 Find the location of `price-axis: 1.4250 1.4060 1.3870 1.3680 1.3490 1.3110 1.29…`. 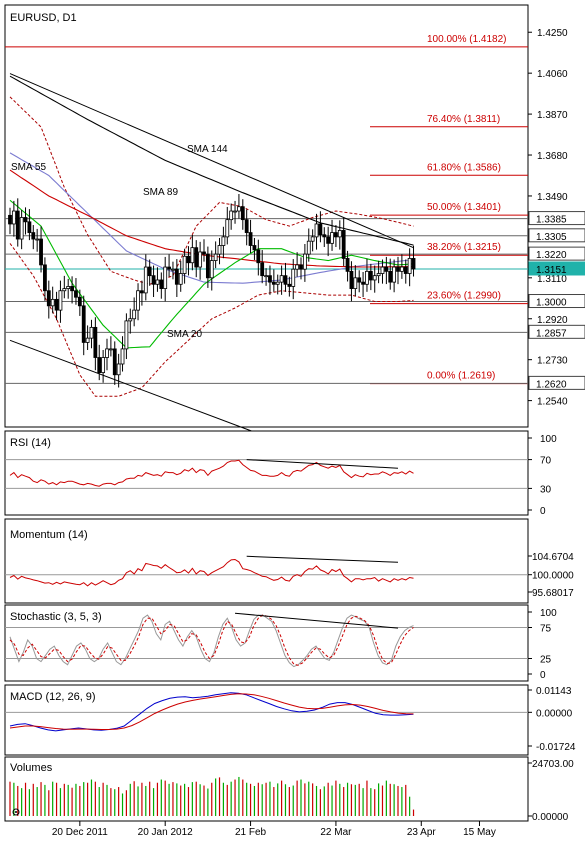

price-axis: 1.4250 1.4060 1.3870 1.3680 1.3490 1.3110 1.29… is located at coordinates (556, 218).